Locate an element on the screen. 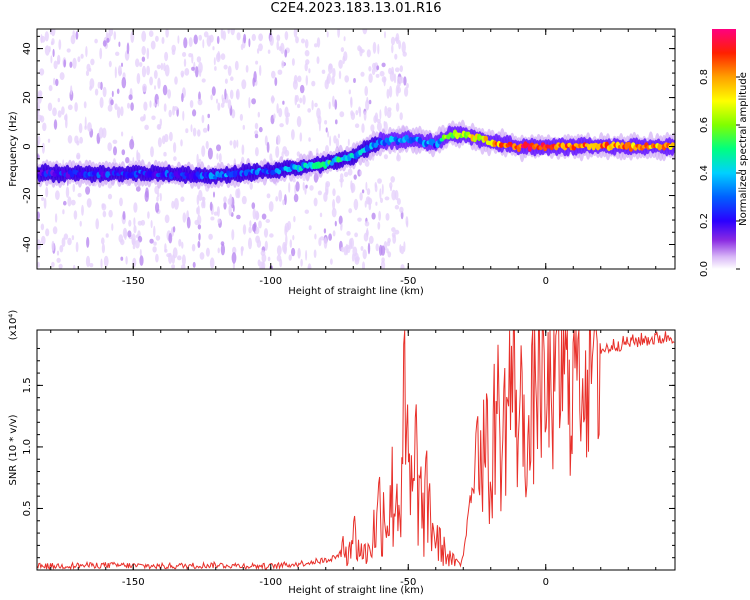  spectrogram-x-tick-label: 0 is located at coordinates (546, 281).